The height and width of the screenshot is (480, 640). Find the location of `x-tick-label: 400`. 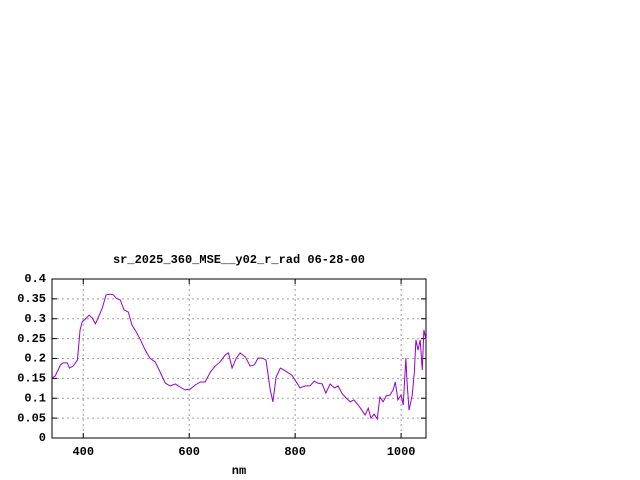

x-tick-label: 400 is located at coordinates (83, 452).